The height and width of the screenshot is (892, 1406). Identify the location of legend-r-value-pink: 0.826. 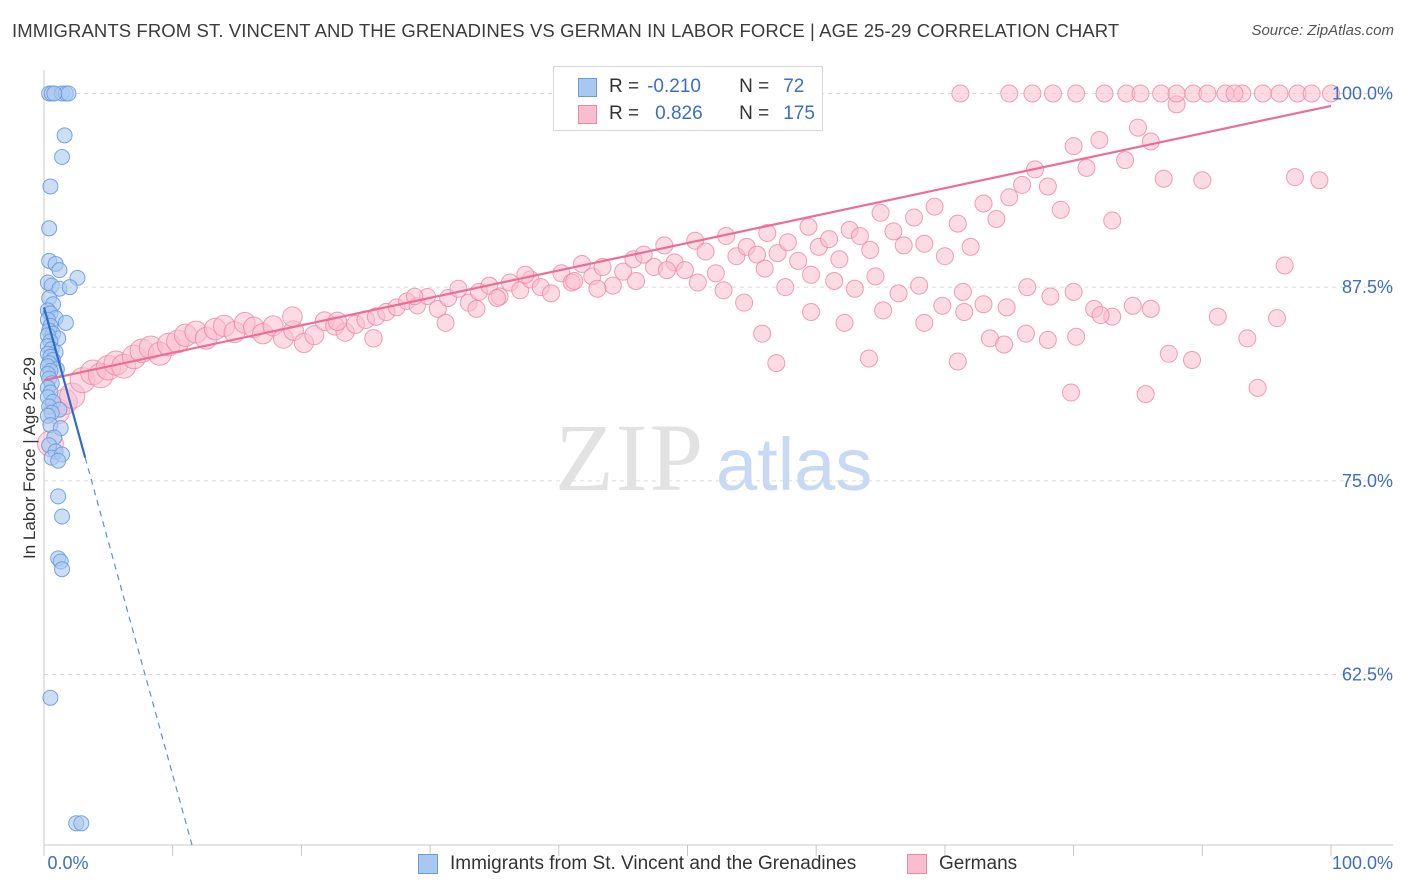
(679, 113).